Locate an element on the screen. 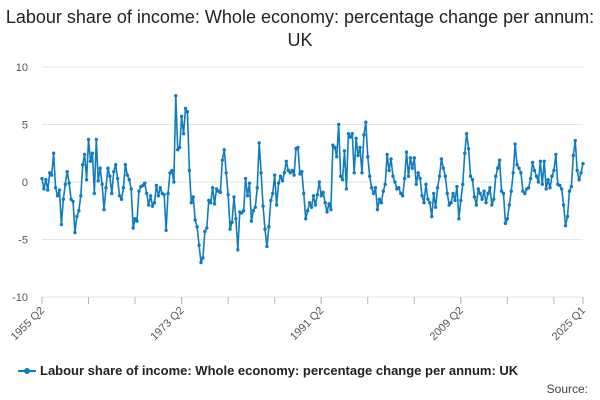 The image size is (600, 400). x-axis: 1955 Q2 1973 Q2 1991 Q2 2009 Q2 2025 Q1 is located at coordinates (298, 320).